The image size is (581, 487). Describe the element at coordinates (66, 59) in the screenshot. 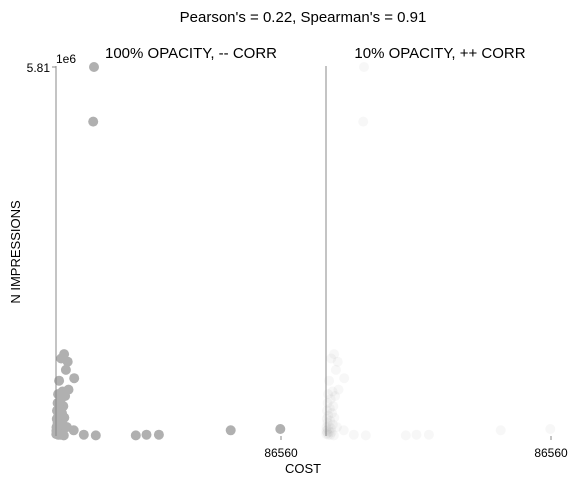

I see `y-offset-text: 1e6` at that location.